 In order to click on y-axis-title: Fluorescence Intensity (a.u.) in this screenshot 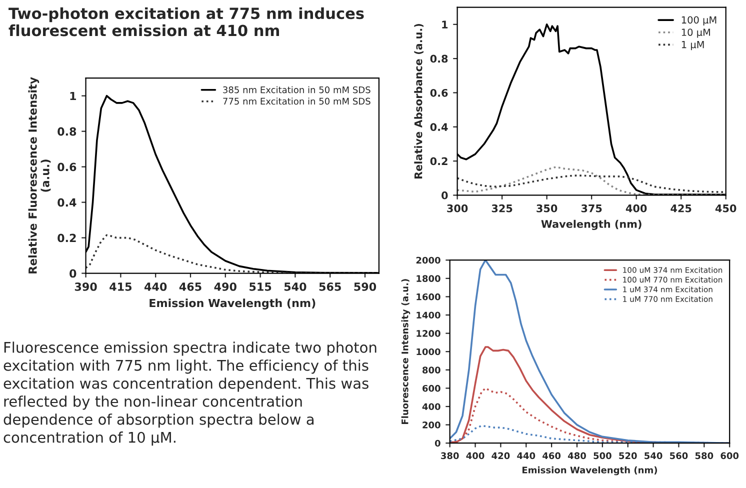, I will do `click(405, 351)`.